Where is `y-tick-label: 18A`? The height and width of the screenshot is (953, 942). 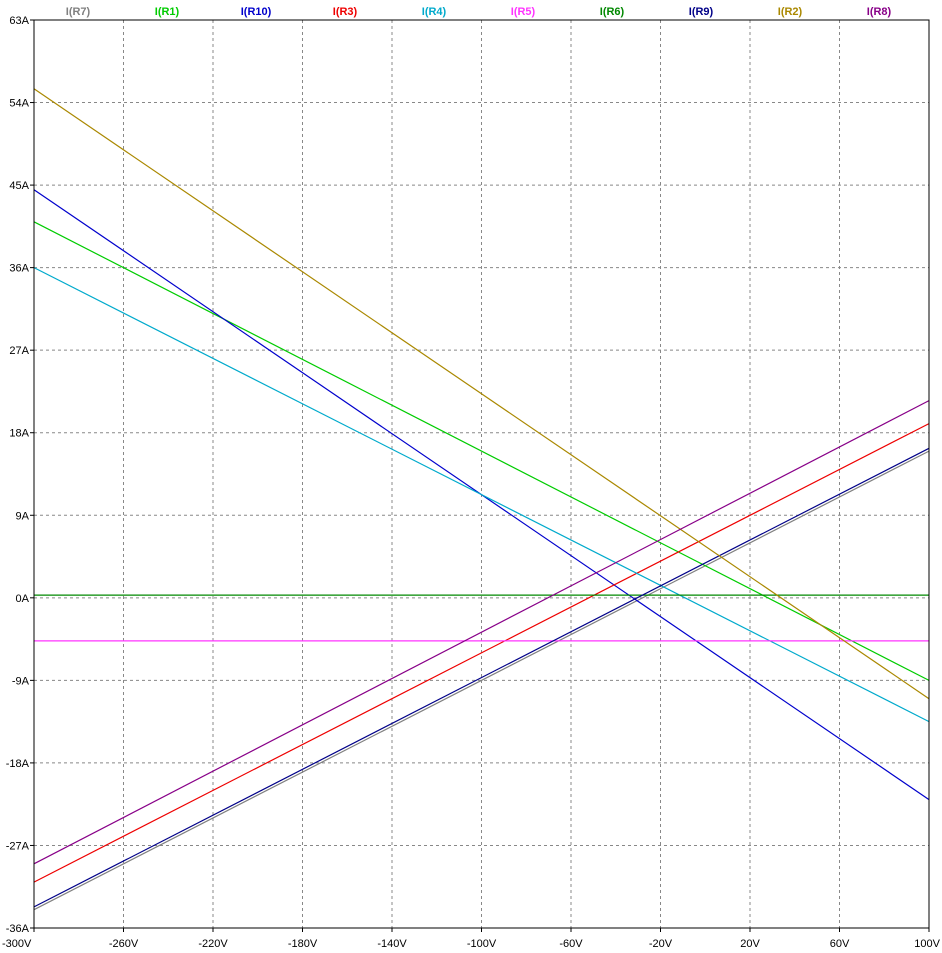 y-tick-label: 18A is located at coordinates (19, 434).